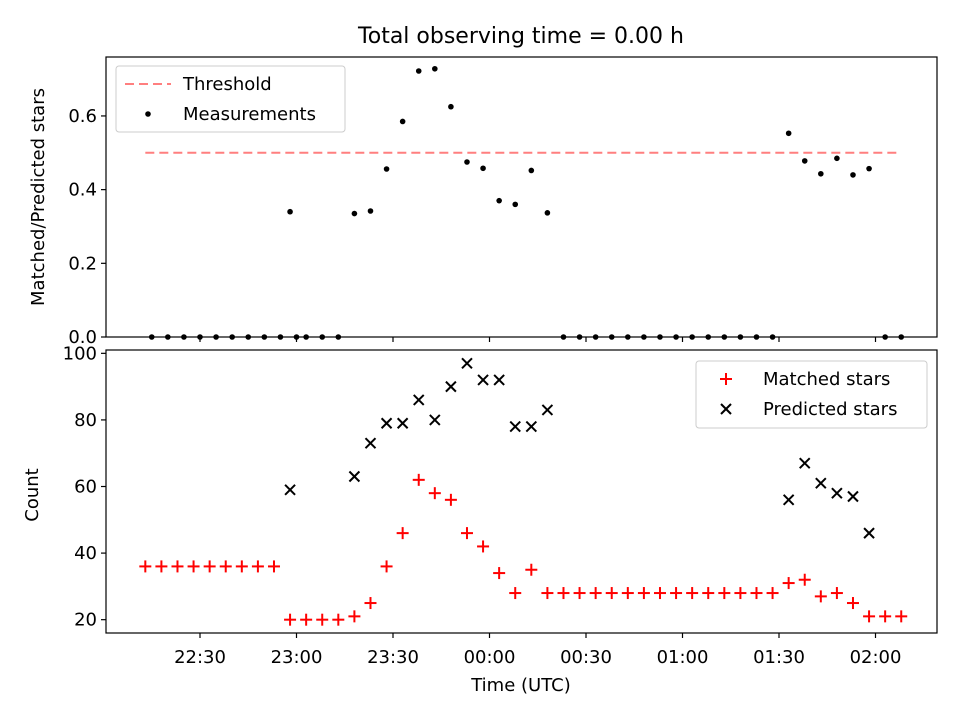 The height and width of the screenshot is (720, 960). Describe the element at coordinates (393, 657) in the screenshot. I see `bottom-x-tick-label: 23:30` at that location.